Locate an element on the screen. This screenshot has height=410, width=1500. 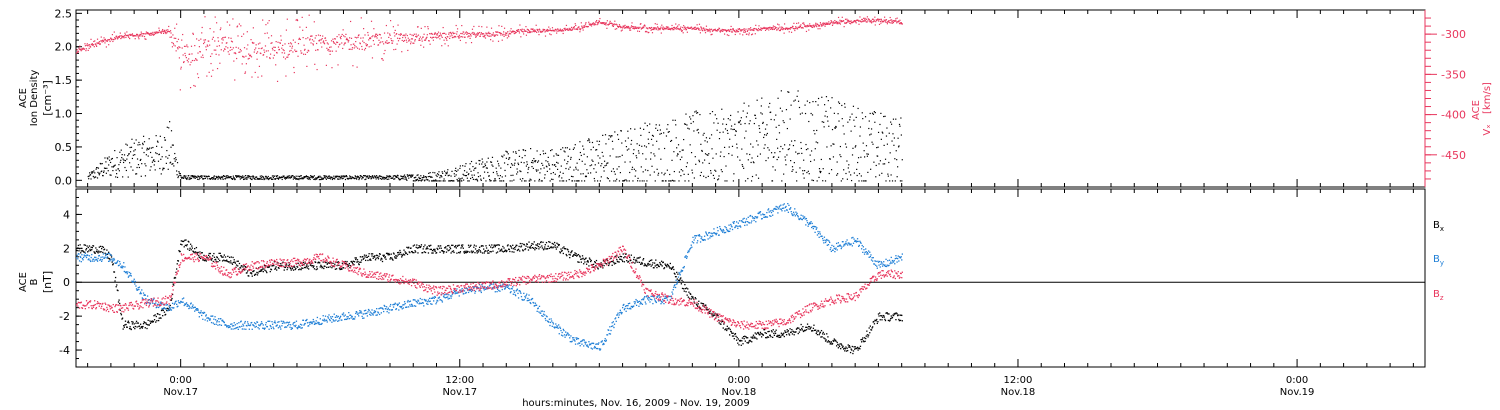
xtick-day-label: Nov.19 is located at coordinates (1297, 392).